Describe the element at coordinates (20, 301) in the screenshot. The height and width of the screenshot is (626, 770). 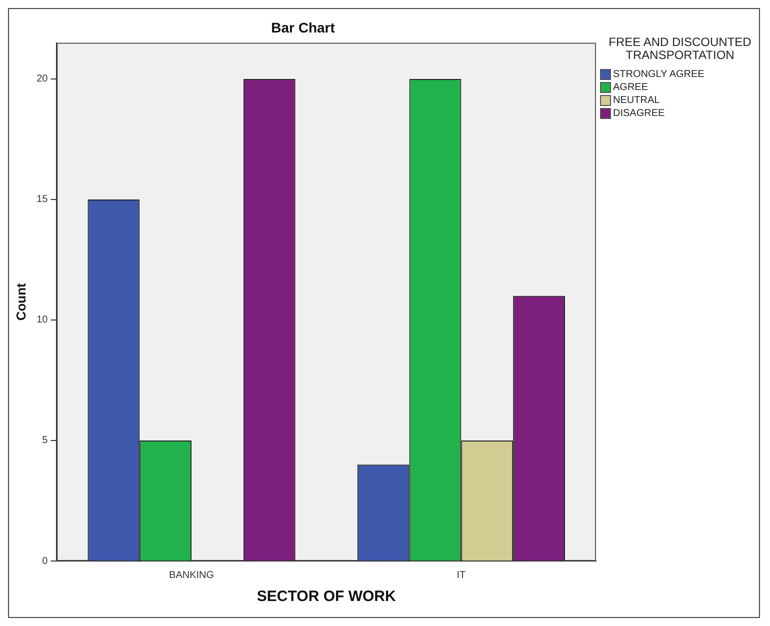
I see `y-axis-title: Count` at that location.